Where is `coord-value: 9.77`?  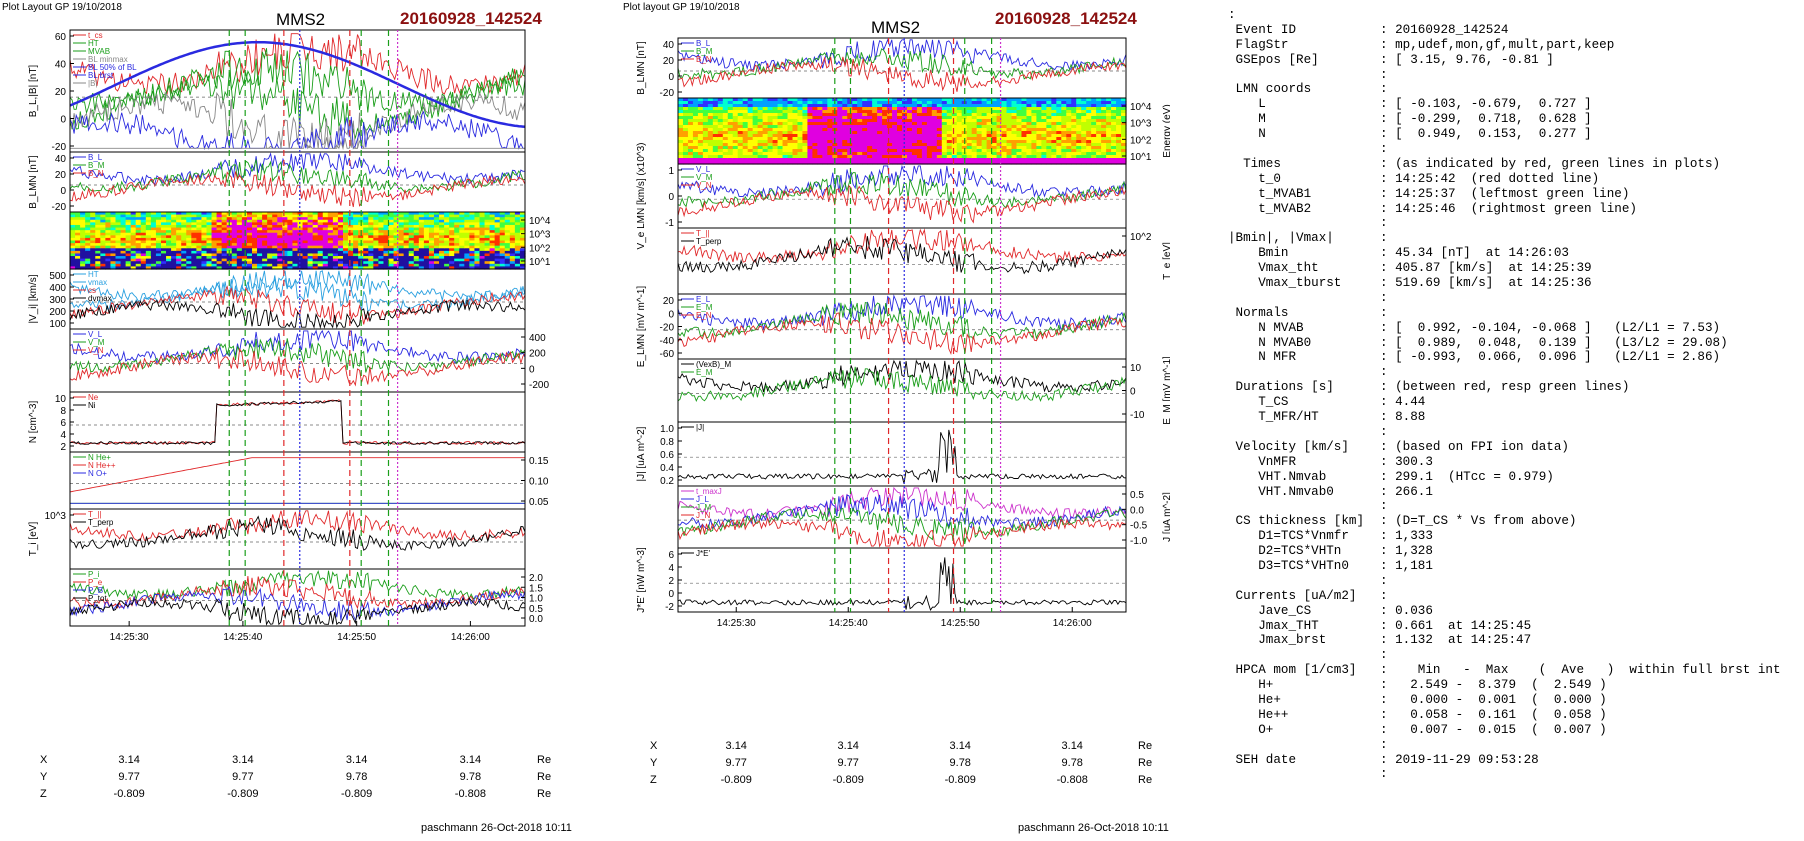
coord-value: 9.77 is located at coordinates (243, 777).